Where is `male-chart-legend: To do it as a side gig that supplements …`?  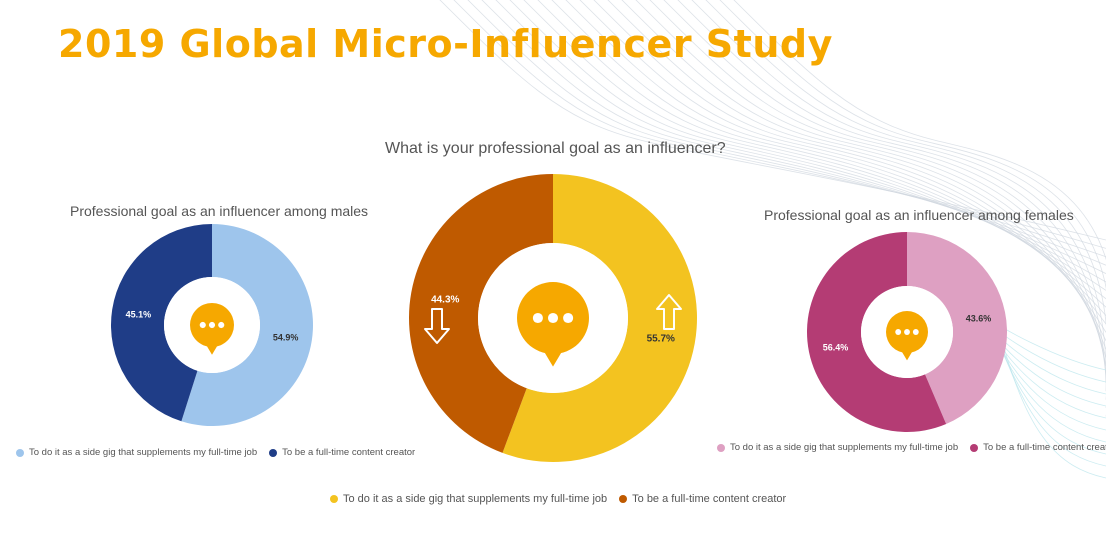
male-chart-legend: To do it as a side gig that supplements … is located at coordinates (221, 452).